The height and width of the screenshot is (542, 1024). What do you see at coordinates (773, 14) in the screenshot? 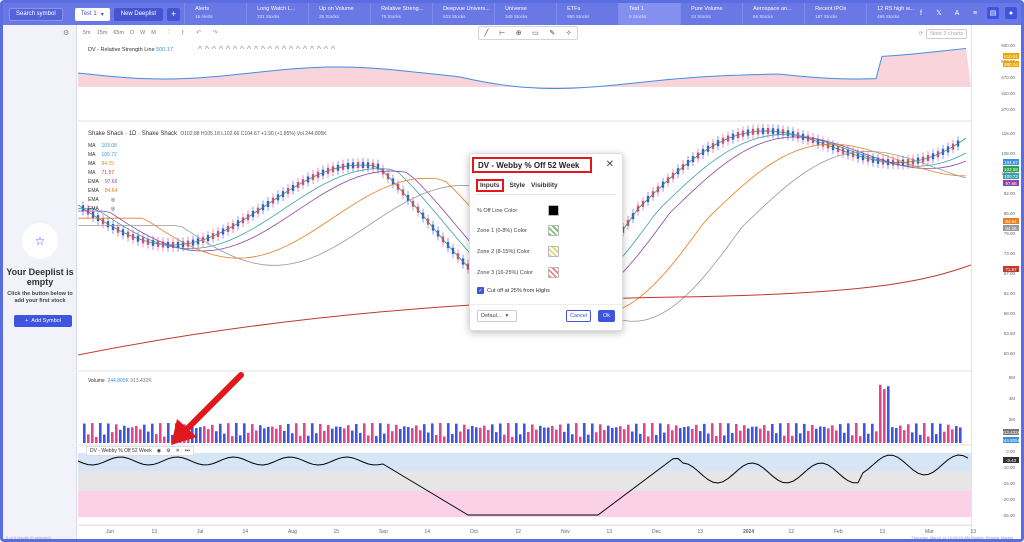
I see `tab-9: Aerospace an... 66 Stocks` at bounding box center [773, 14].